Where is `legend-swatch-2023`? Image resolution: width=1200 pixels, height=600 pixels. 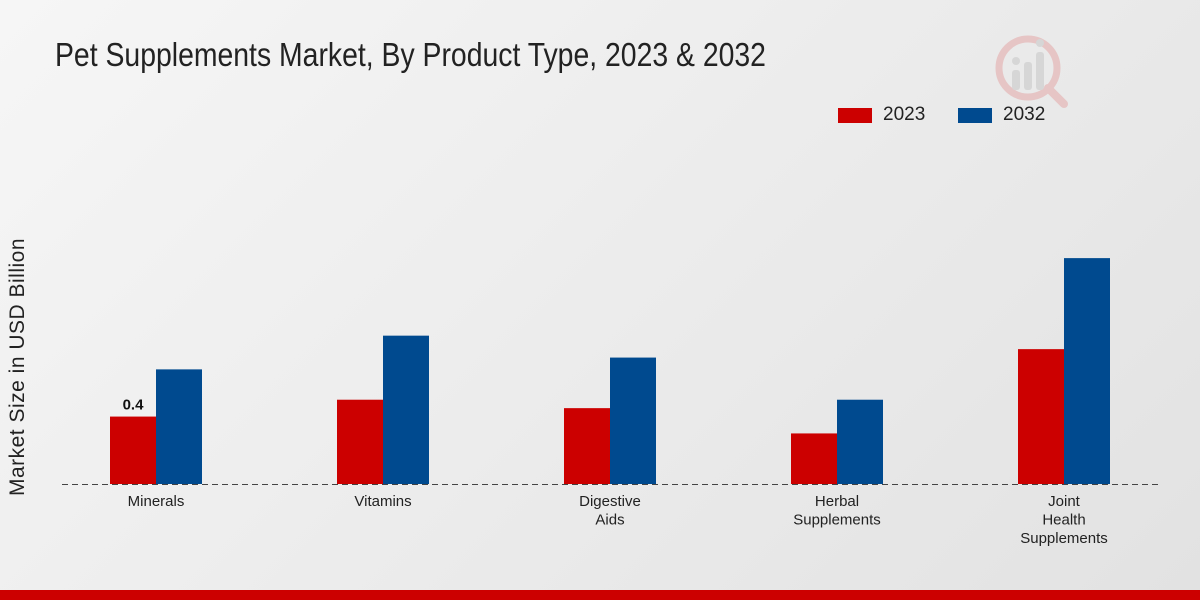
legend-swatch-2023 is located at coordinates (855, 115).